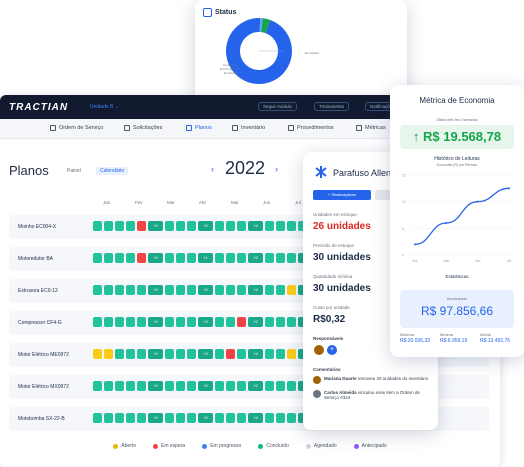  What do you see at coordinates (112, 171) in the screenshot?
I see `view-calendar: Calendário` at bounding box center [112, 171].